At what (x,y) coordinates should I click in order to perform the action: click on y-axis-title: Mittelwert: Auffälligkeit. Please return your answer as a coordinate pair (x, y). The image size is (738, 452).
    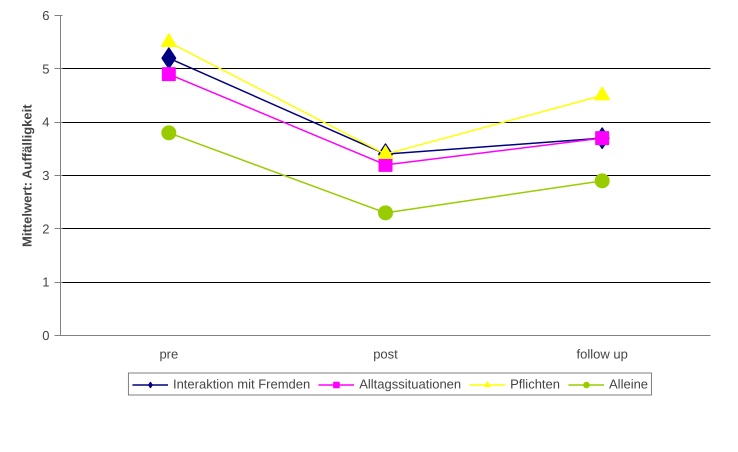
    Looking at the image, I should click on (26, 176).